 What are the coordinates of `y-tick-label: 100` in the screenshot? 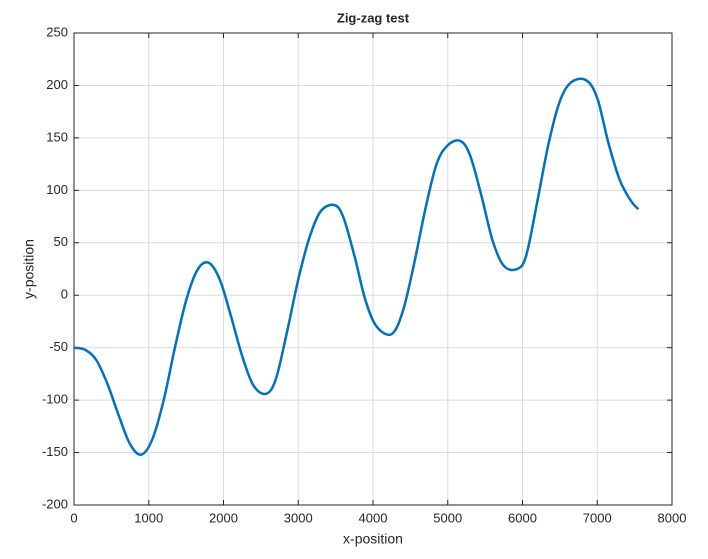 It's located at (57, 189).